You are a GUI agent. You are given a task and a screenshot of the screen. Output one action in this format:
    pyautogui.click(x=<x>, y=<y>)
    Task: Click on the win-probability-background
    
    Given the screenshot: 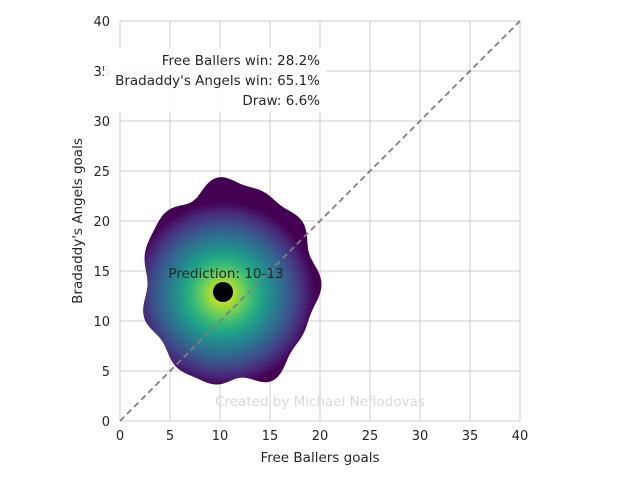 What is the action you would take?
    pyautogui.click(x=215, y=80)
    